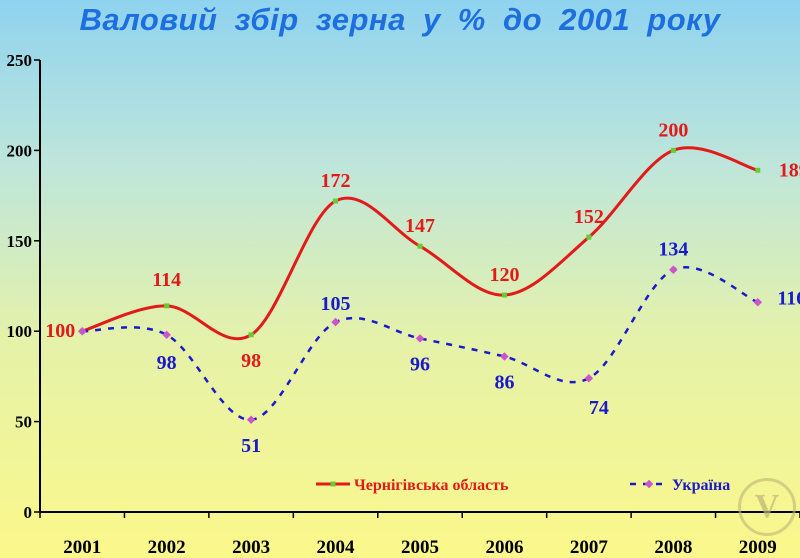  What do you see at coordinates (767, 507) in the screenshot?
I see `watermark-seal: V` at bounding box center [767, 507].